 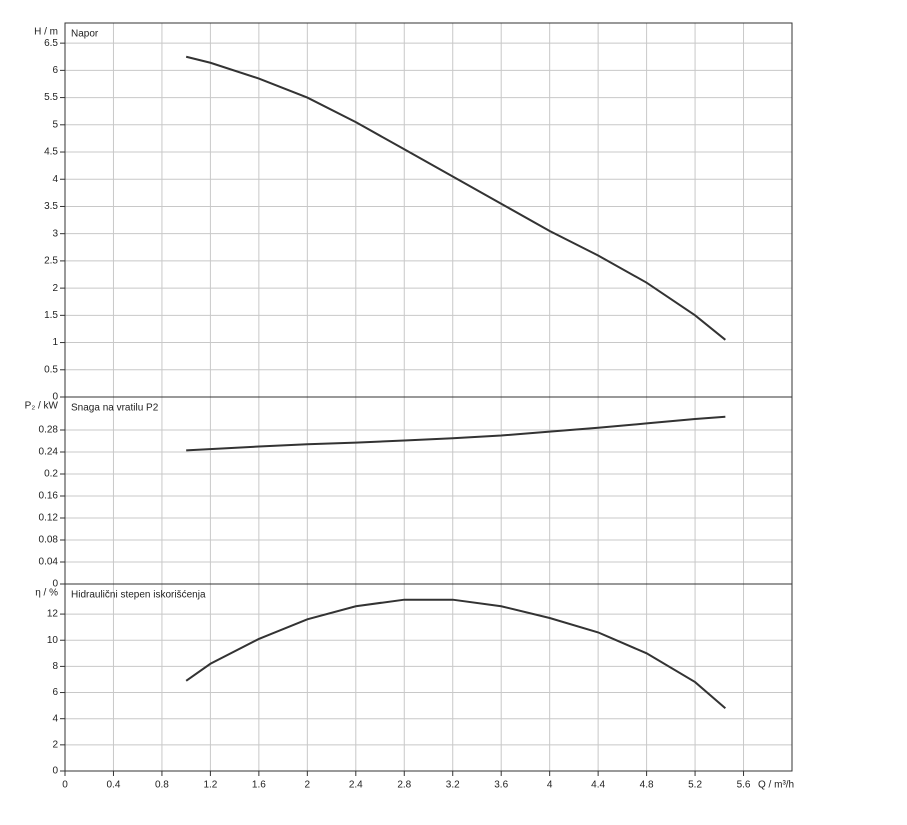 I want to click on y-tick-label: 0.12, so click(x=49, y=518).